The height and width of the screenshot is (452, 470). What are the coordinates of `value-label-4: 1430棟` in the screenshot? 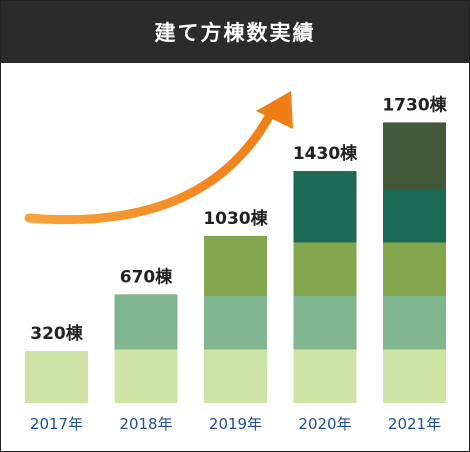 It's located at (325, 153).